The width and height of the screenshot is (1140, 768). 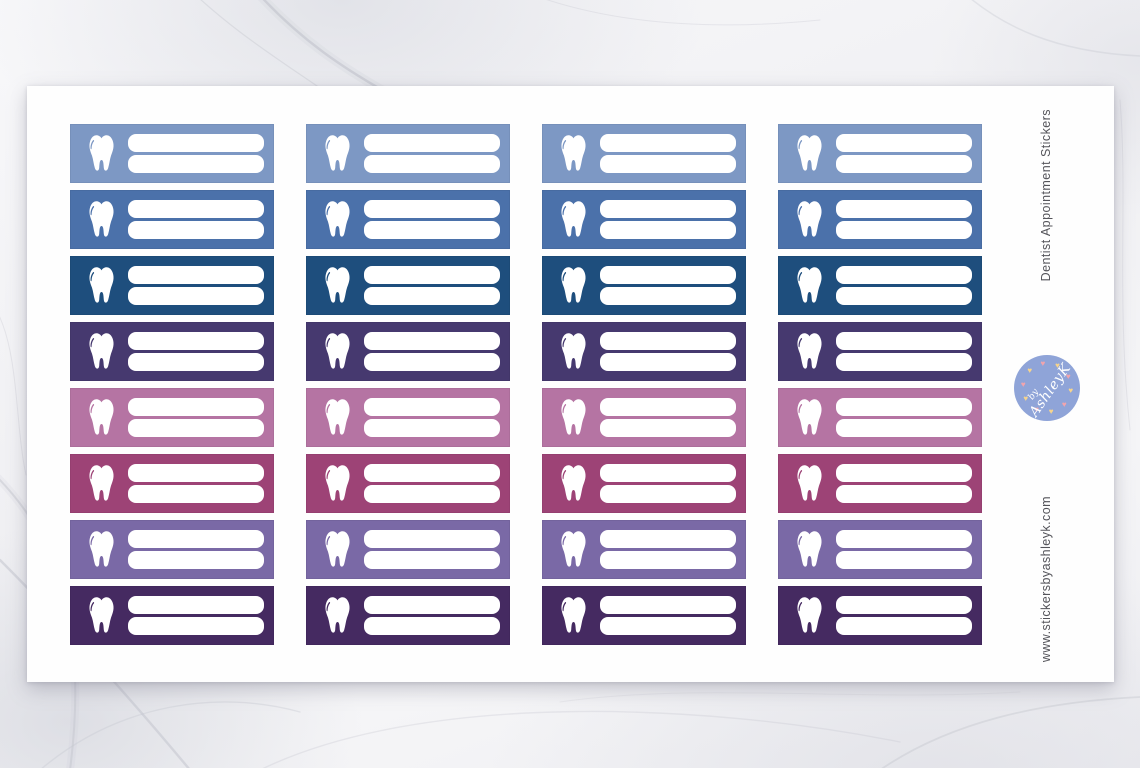 I want to click on website-url: www.stickersbyashleyk.com, so click(x=1046, y=579).